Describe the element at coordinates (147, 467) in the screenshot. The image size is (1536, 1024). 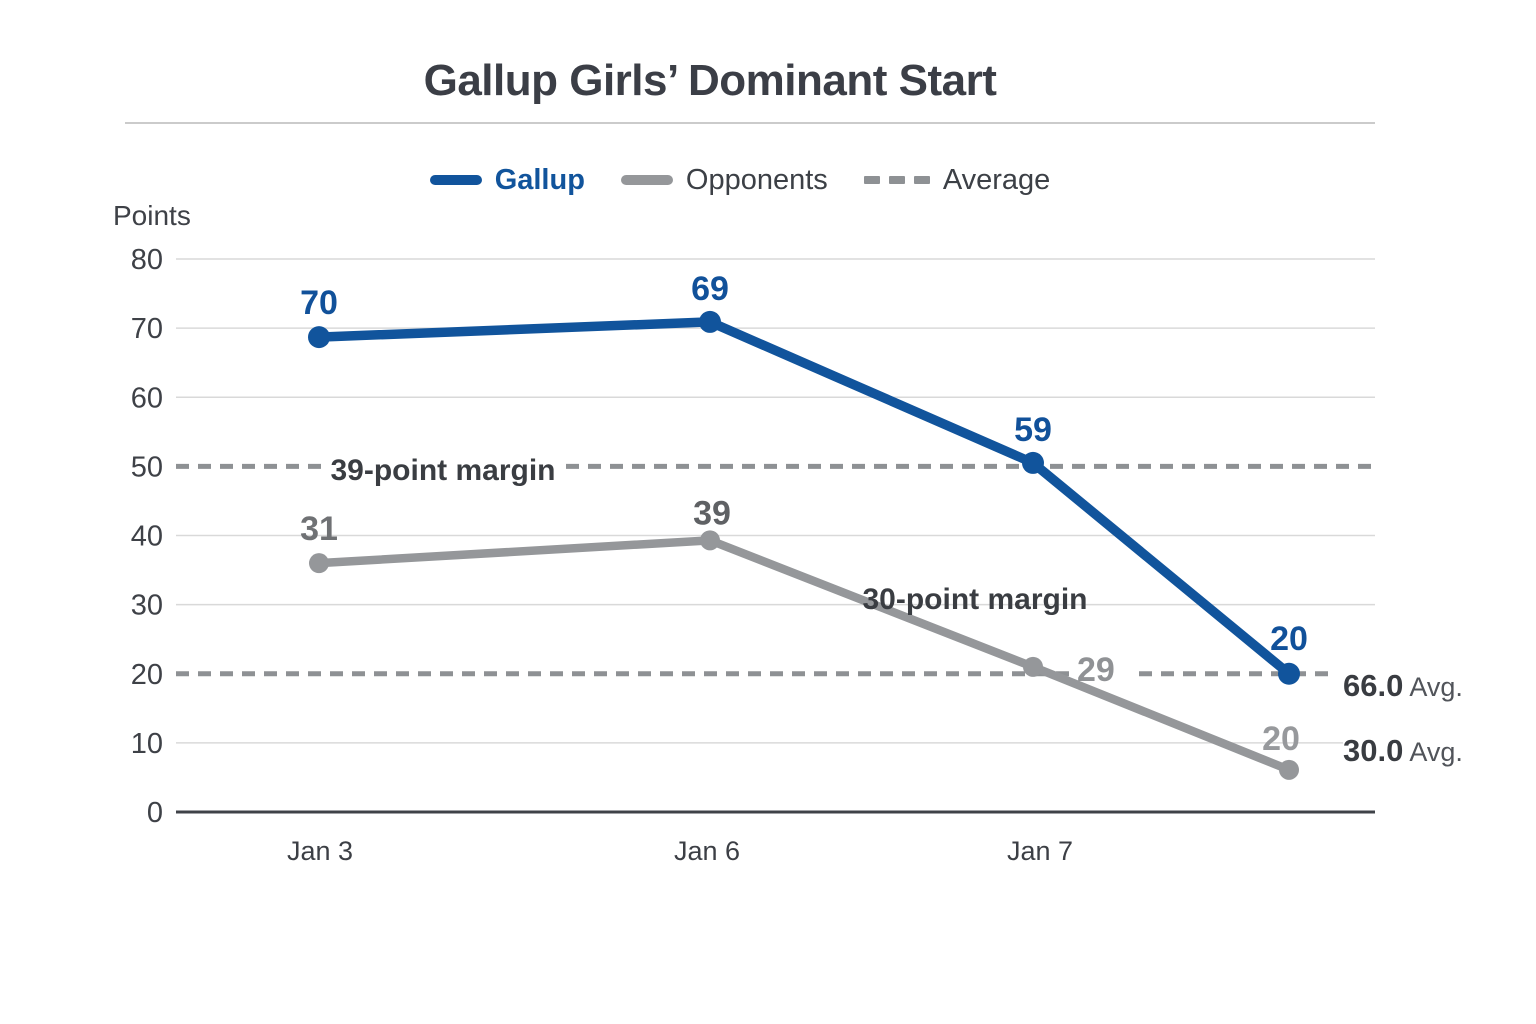
I see `y-tick-label: 50` at that location.